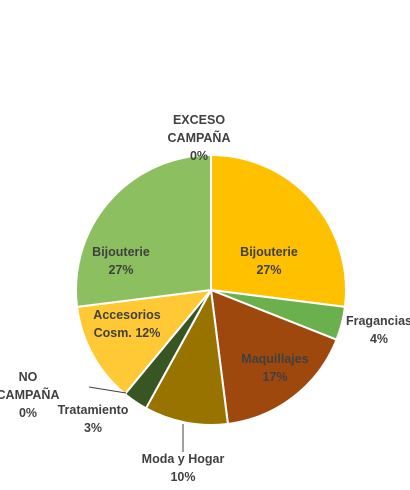 The image size is (410, 490). What do you see at coordinates (274, 368) in the screenshot?
I see `slice-label-2: Maquillajes 17%` at bounding box center [274, 368].